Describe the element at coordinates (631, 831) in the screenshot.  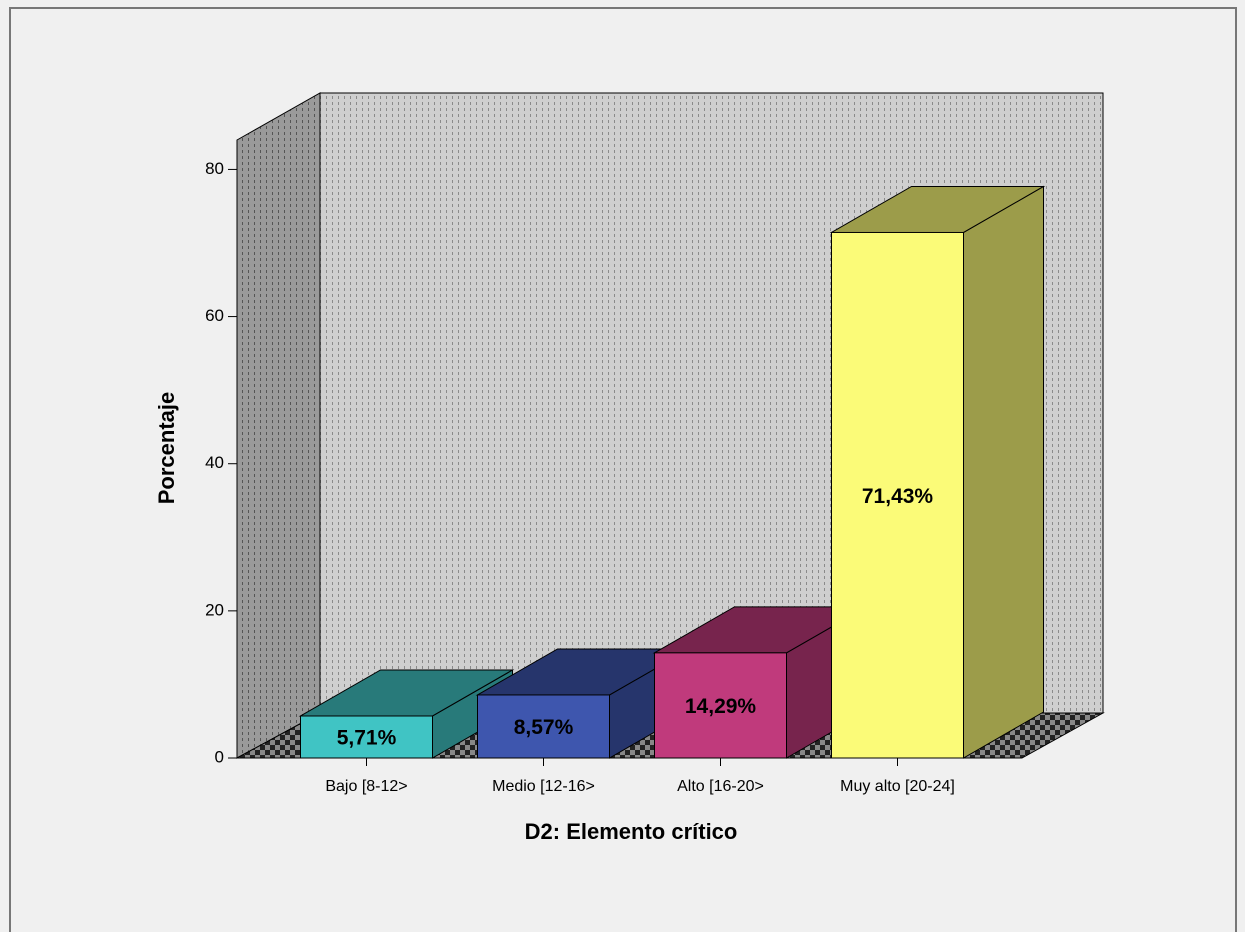
I see `x-axis-label: D2: Elemento crítico` at that location.